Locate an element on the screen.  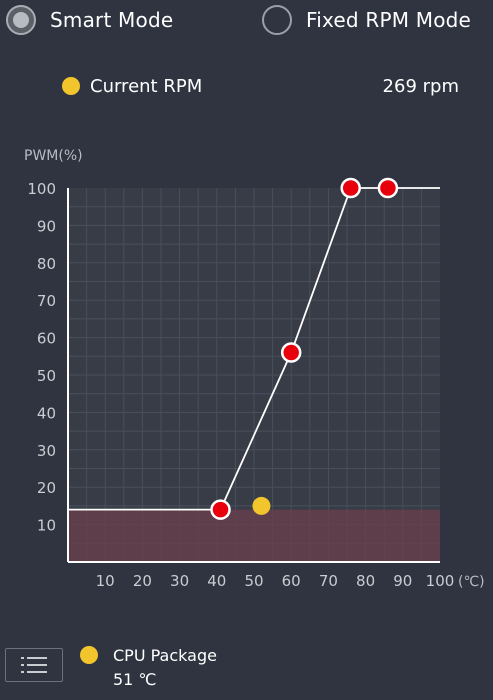
x-tick-label: 100 is located at coordinates (440, 581).